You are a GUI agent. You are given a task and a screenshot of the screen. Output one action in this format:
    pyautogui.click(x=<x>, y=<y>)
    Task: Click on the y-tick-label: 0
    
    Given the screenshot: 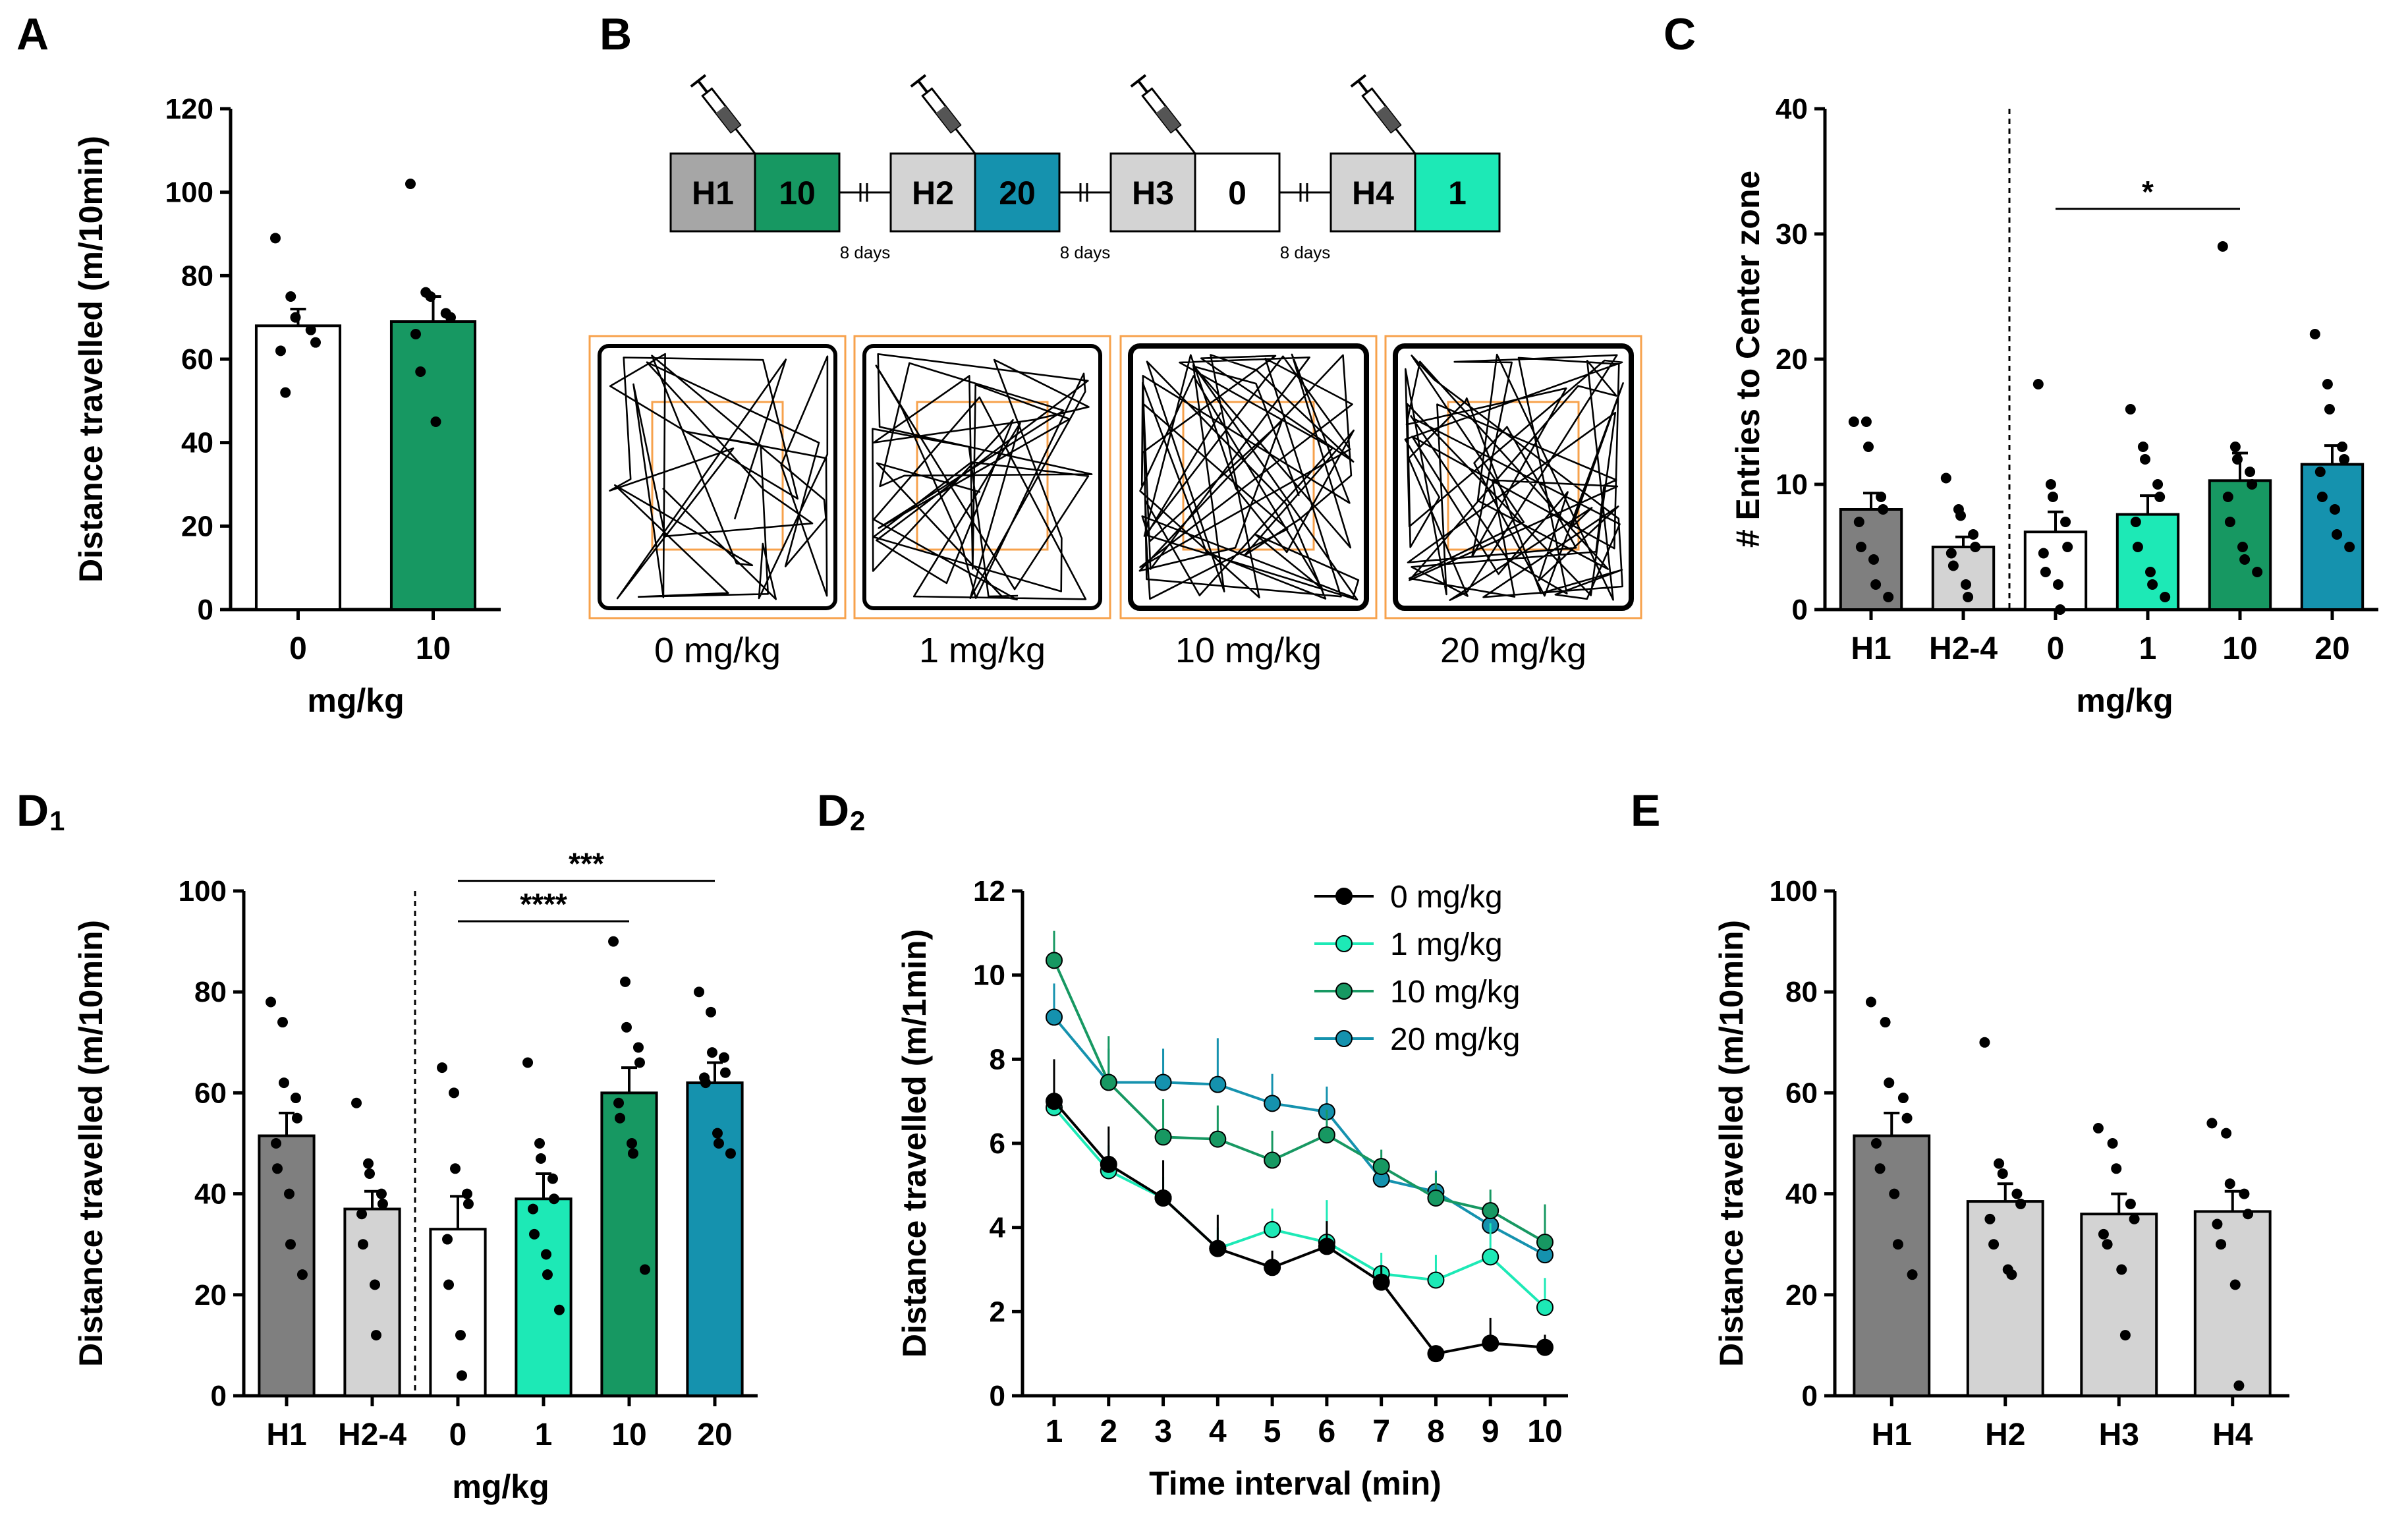 What is the action you would take?
    pyautogui.click(x=219, y=1396)
    